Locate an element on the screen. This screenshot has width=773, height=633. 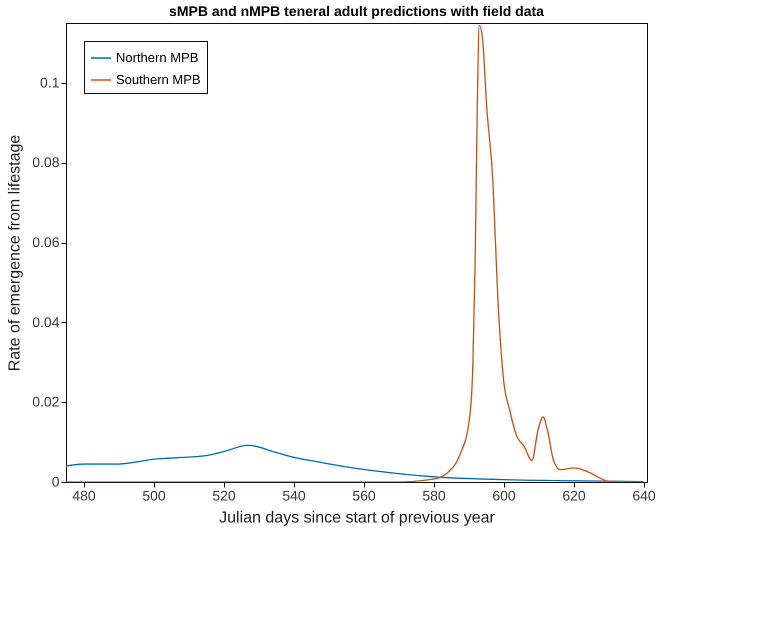
legend-label: Northern MPB is located at coordinates (157, 57).